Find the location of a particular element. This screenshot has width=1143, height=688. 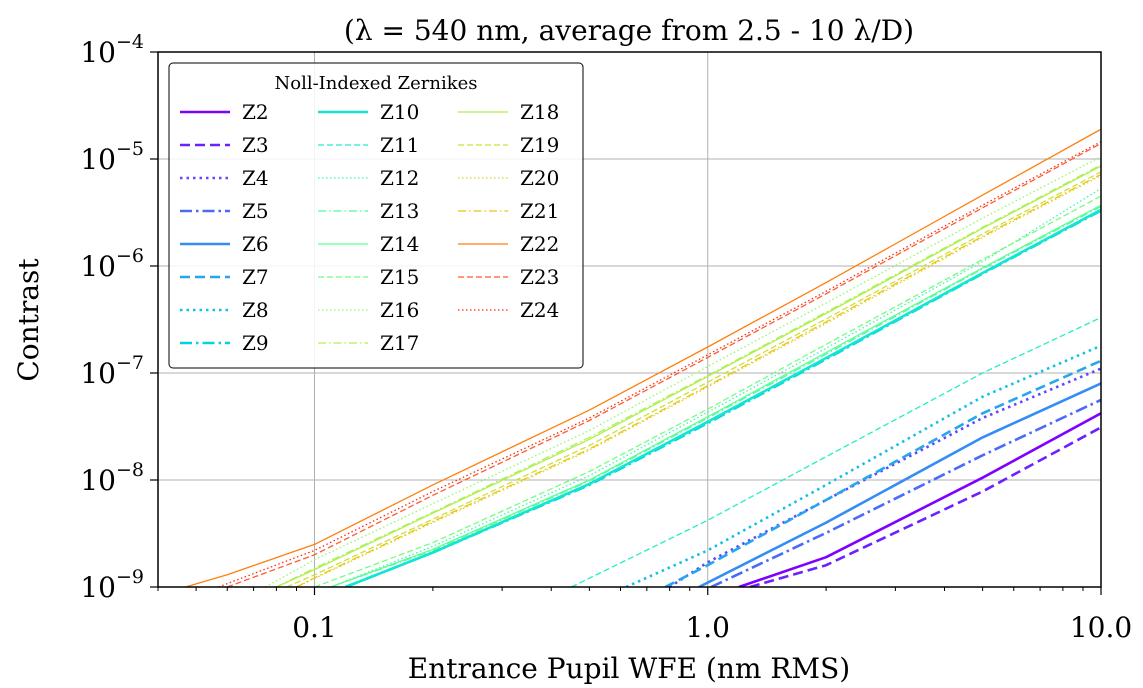

chart-title: (λ = 540 nm, average from 2.5 - 10 λ/D) is located at coordinates (629, 30).